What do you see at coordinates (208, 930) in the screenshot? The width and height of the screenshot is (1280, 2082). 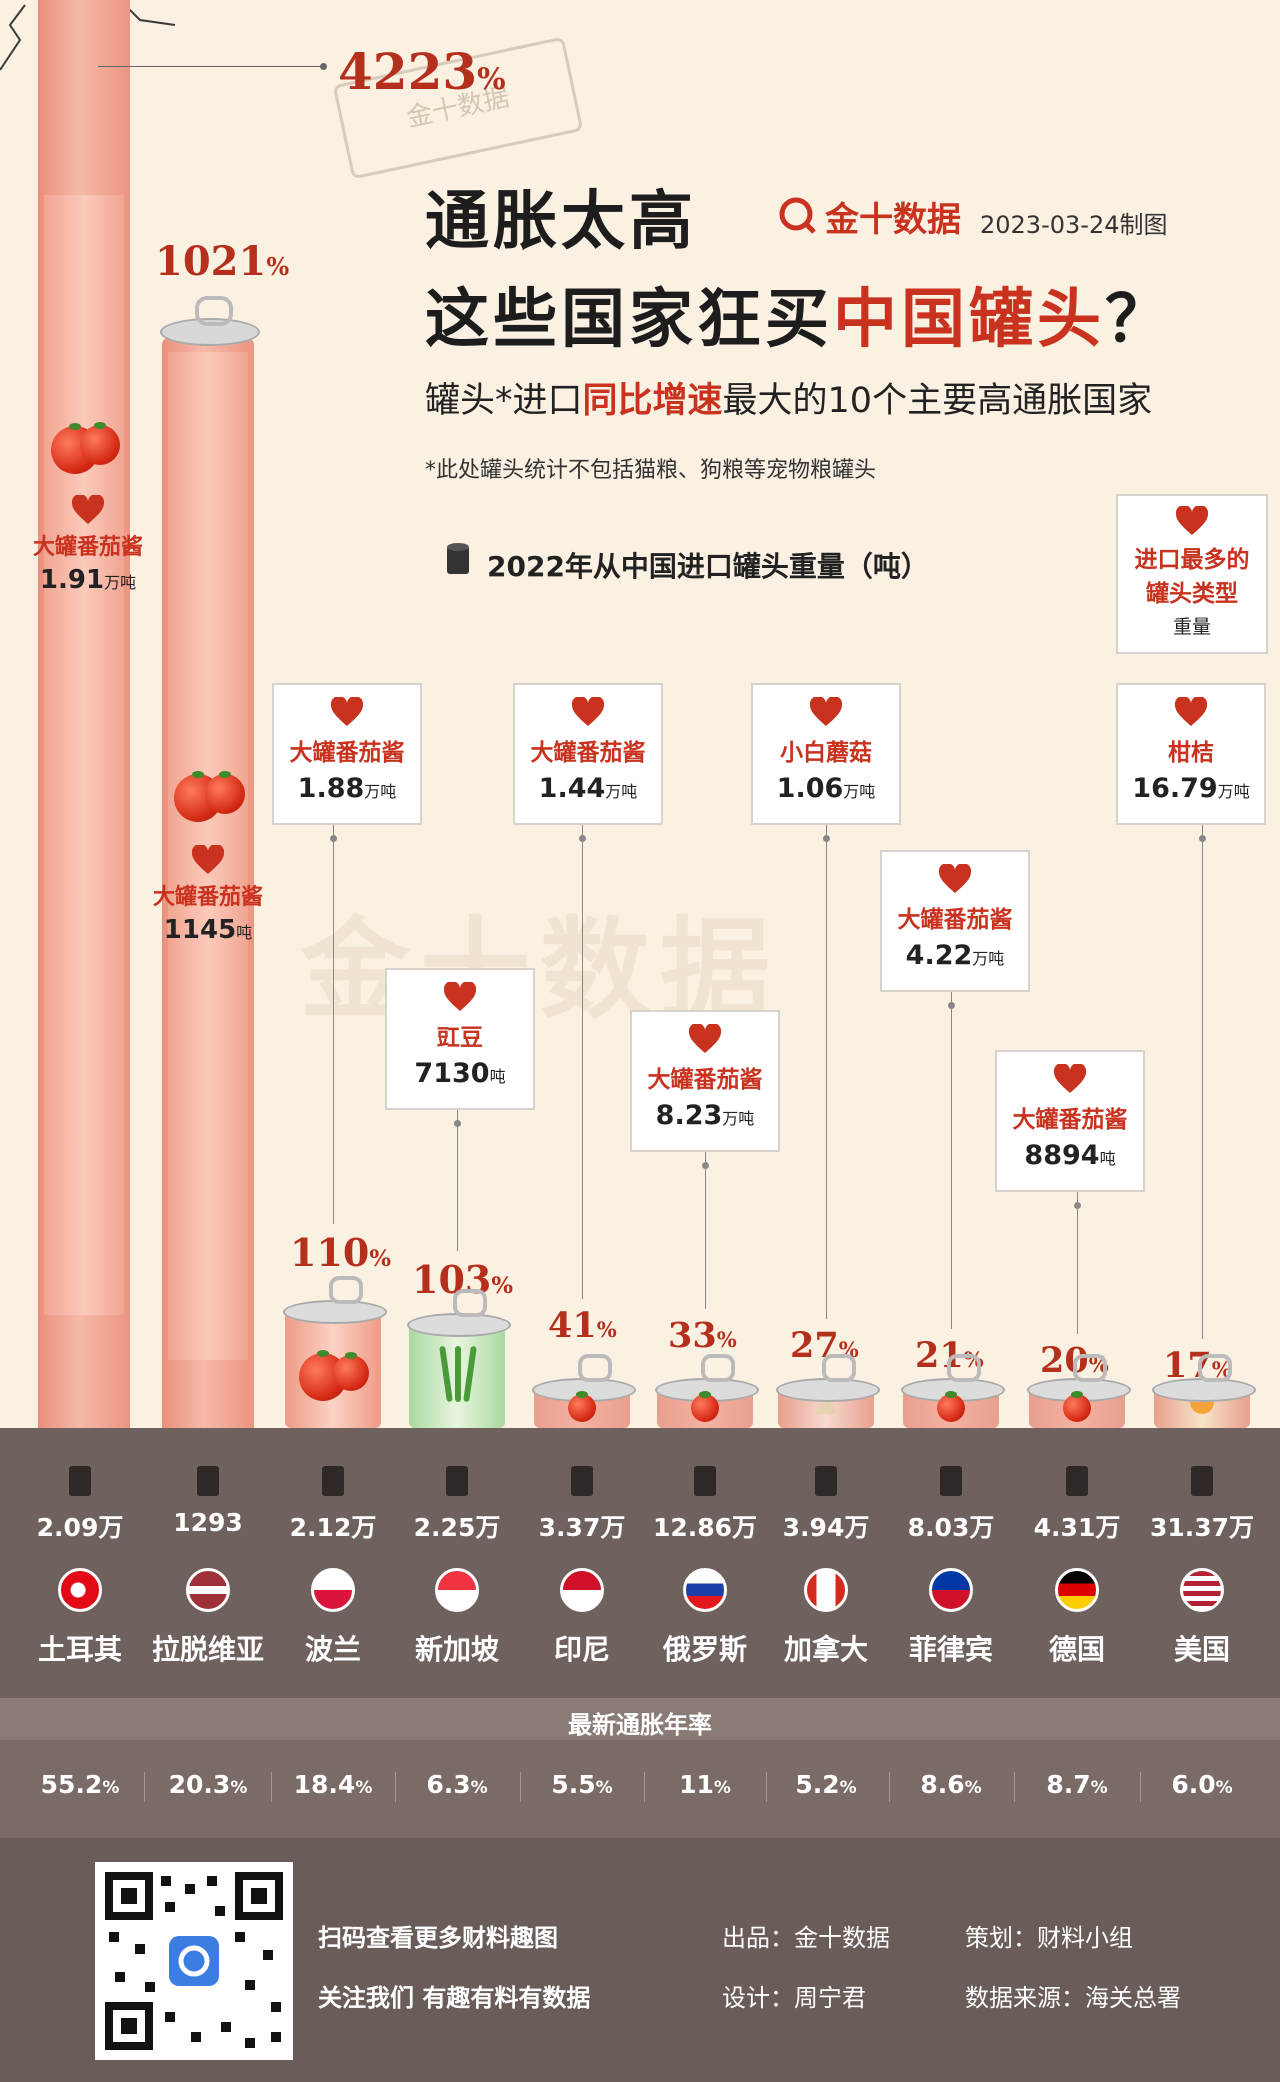 I see `type-amount: 1145吨` at bounding box center [208, 930].